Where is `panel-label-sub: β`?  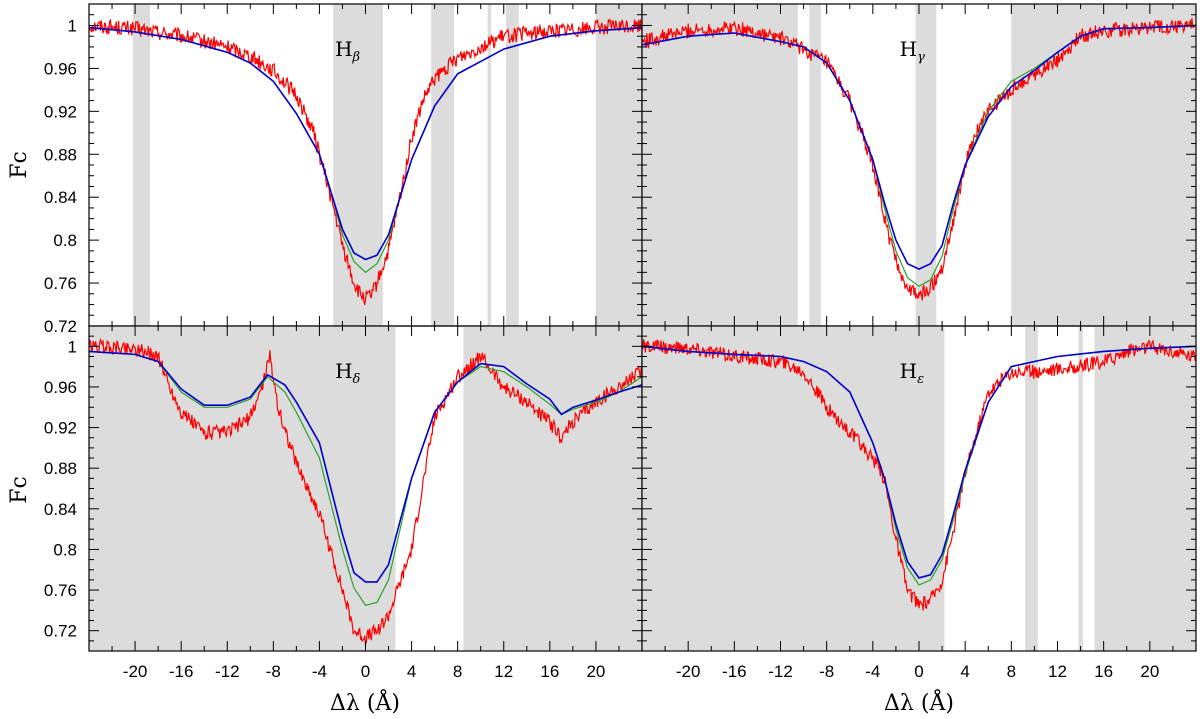
panel-label-sub: β is located at coordinates (356, 57).